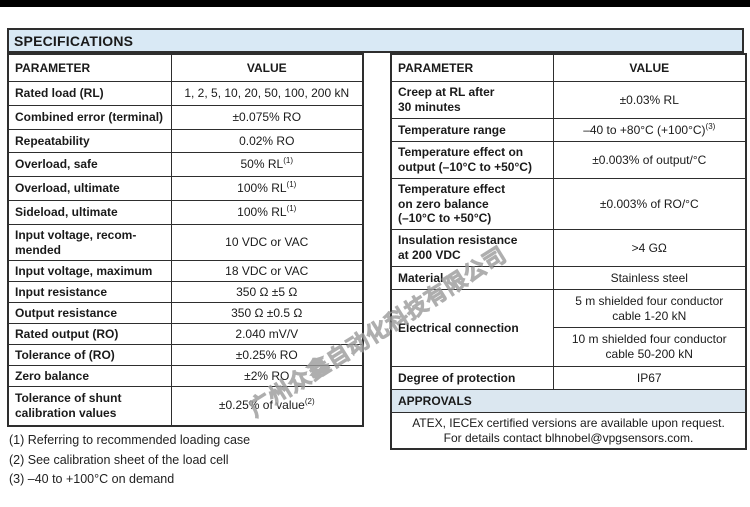  I want to click on spec-row: Tolerance of (RO) ±0.25% RO, so click(185, 355).